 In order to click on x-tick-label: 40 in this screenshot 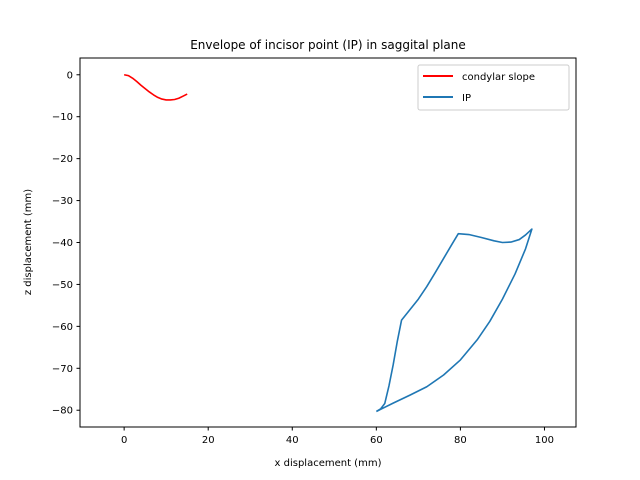, I will do `click(292, 440)`.